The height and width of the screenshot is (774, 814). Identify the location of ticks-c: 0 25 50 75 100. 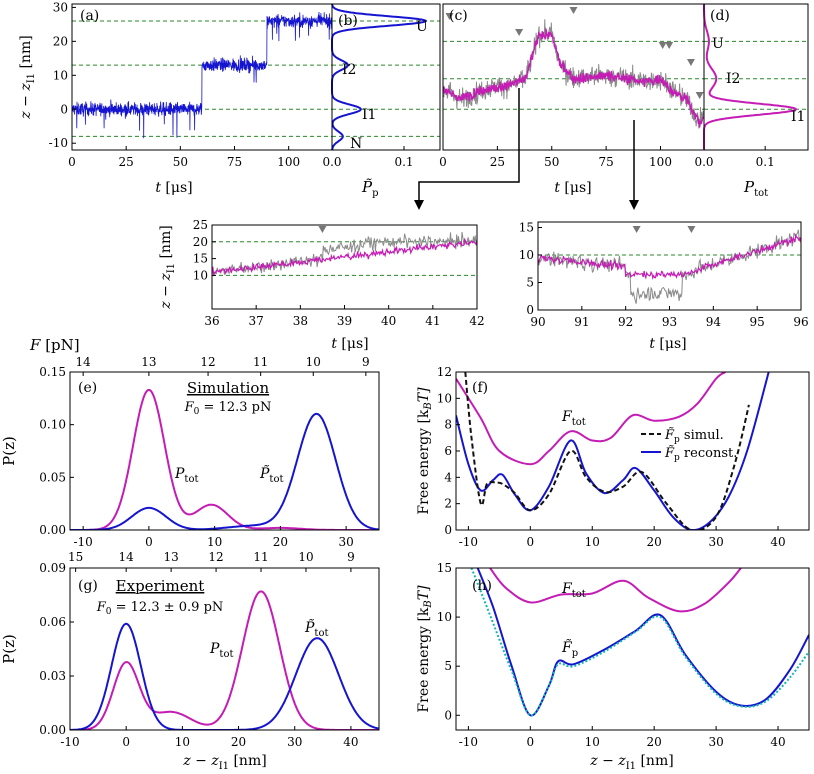
(555, 157).